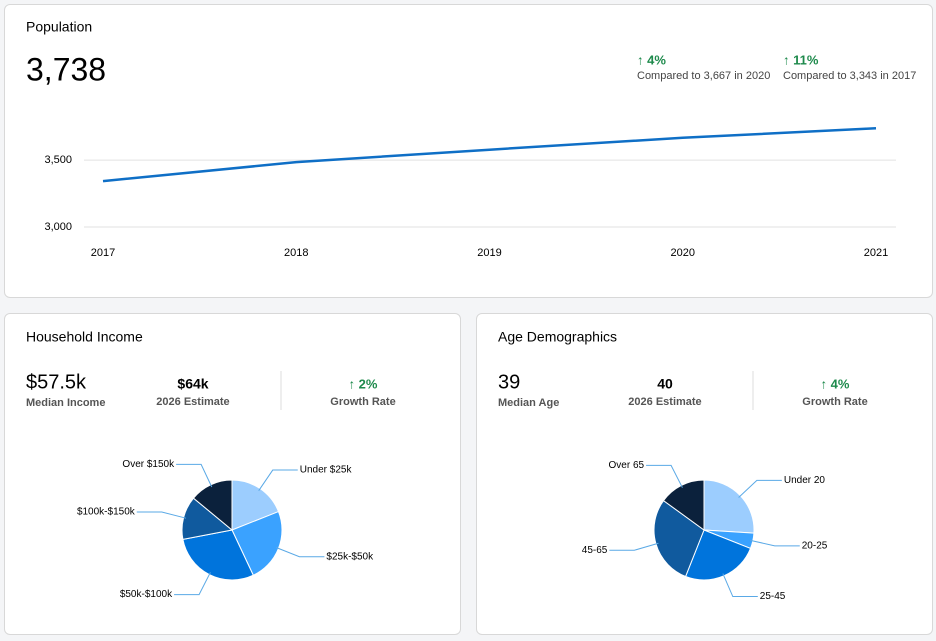 The image size is (936, 641). I want to click on slice-label: Under 20, so click(805, 480).